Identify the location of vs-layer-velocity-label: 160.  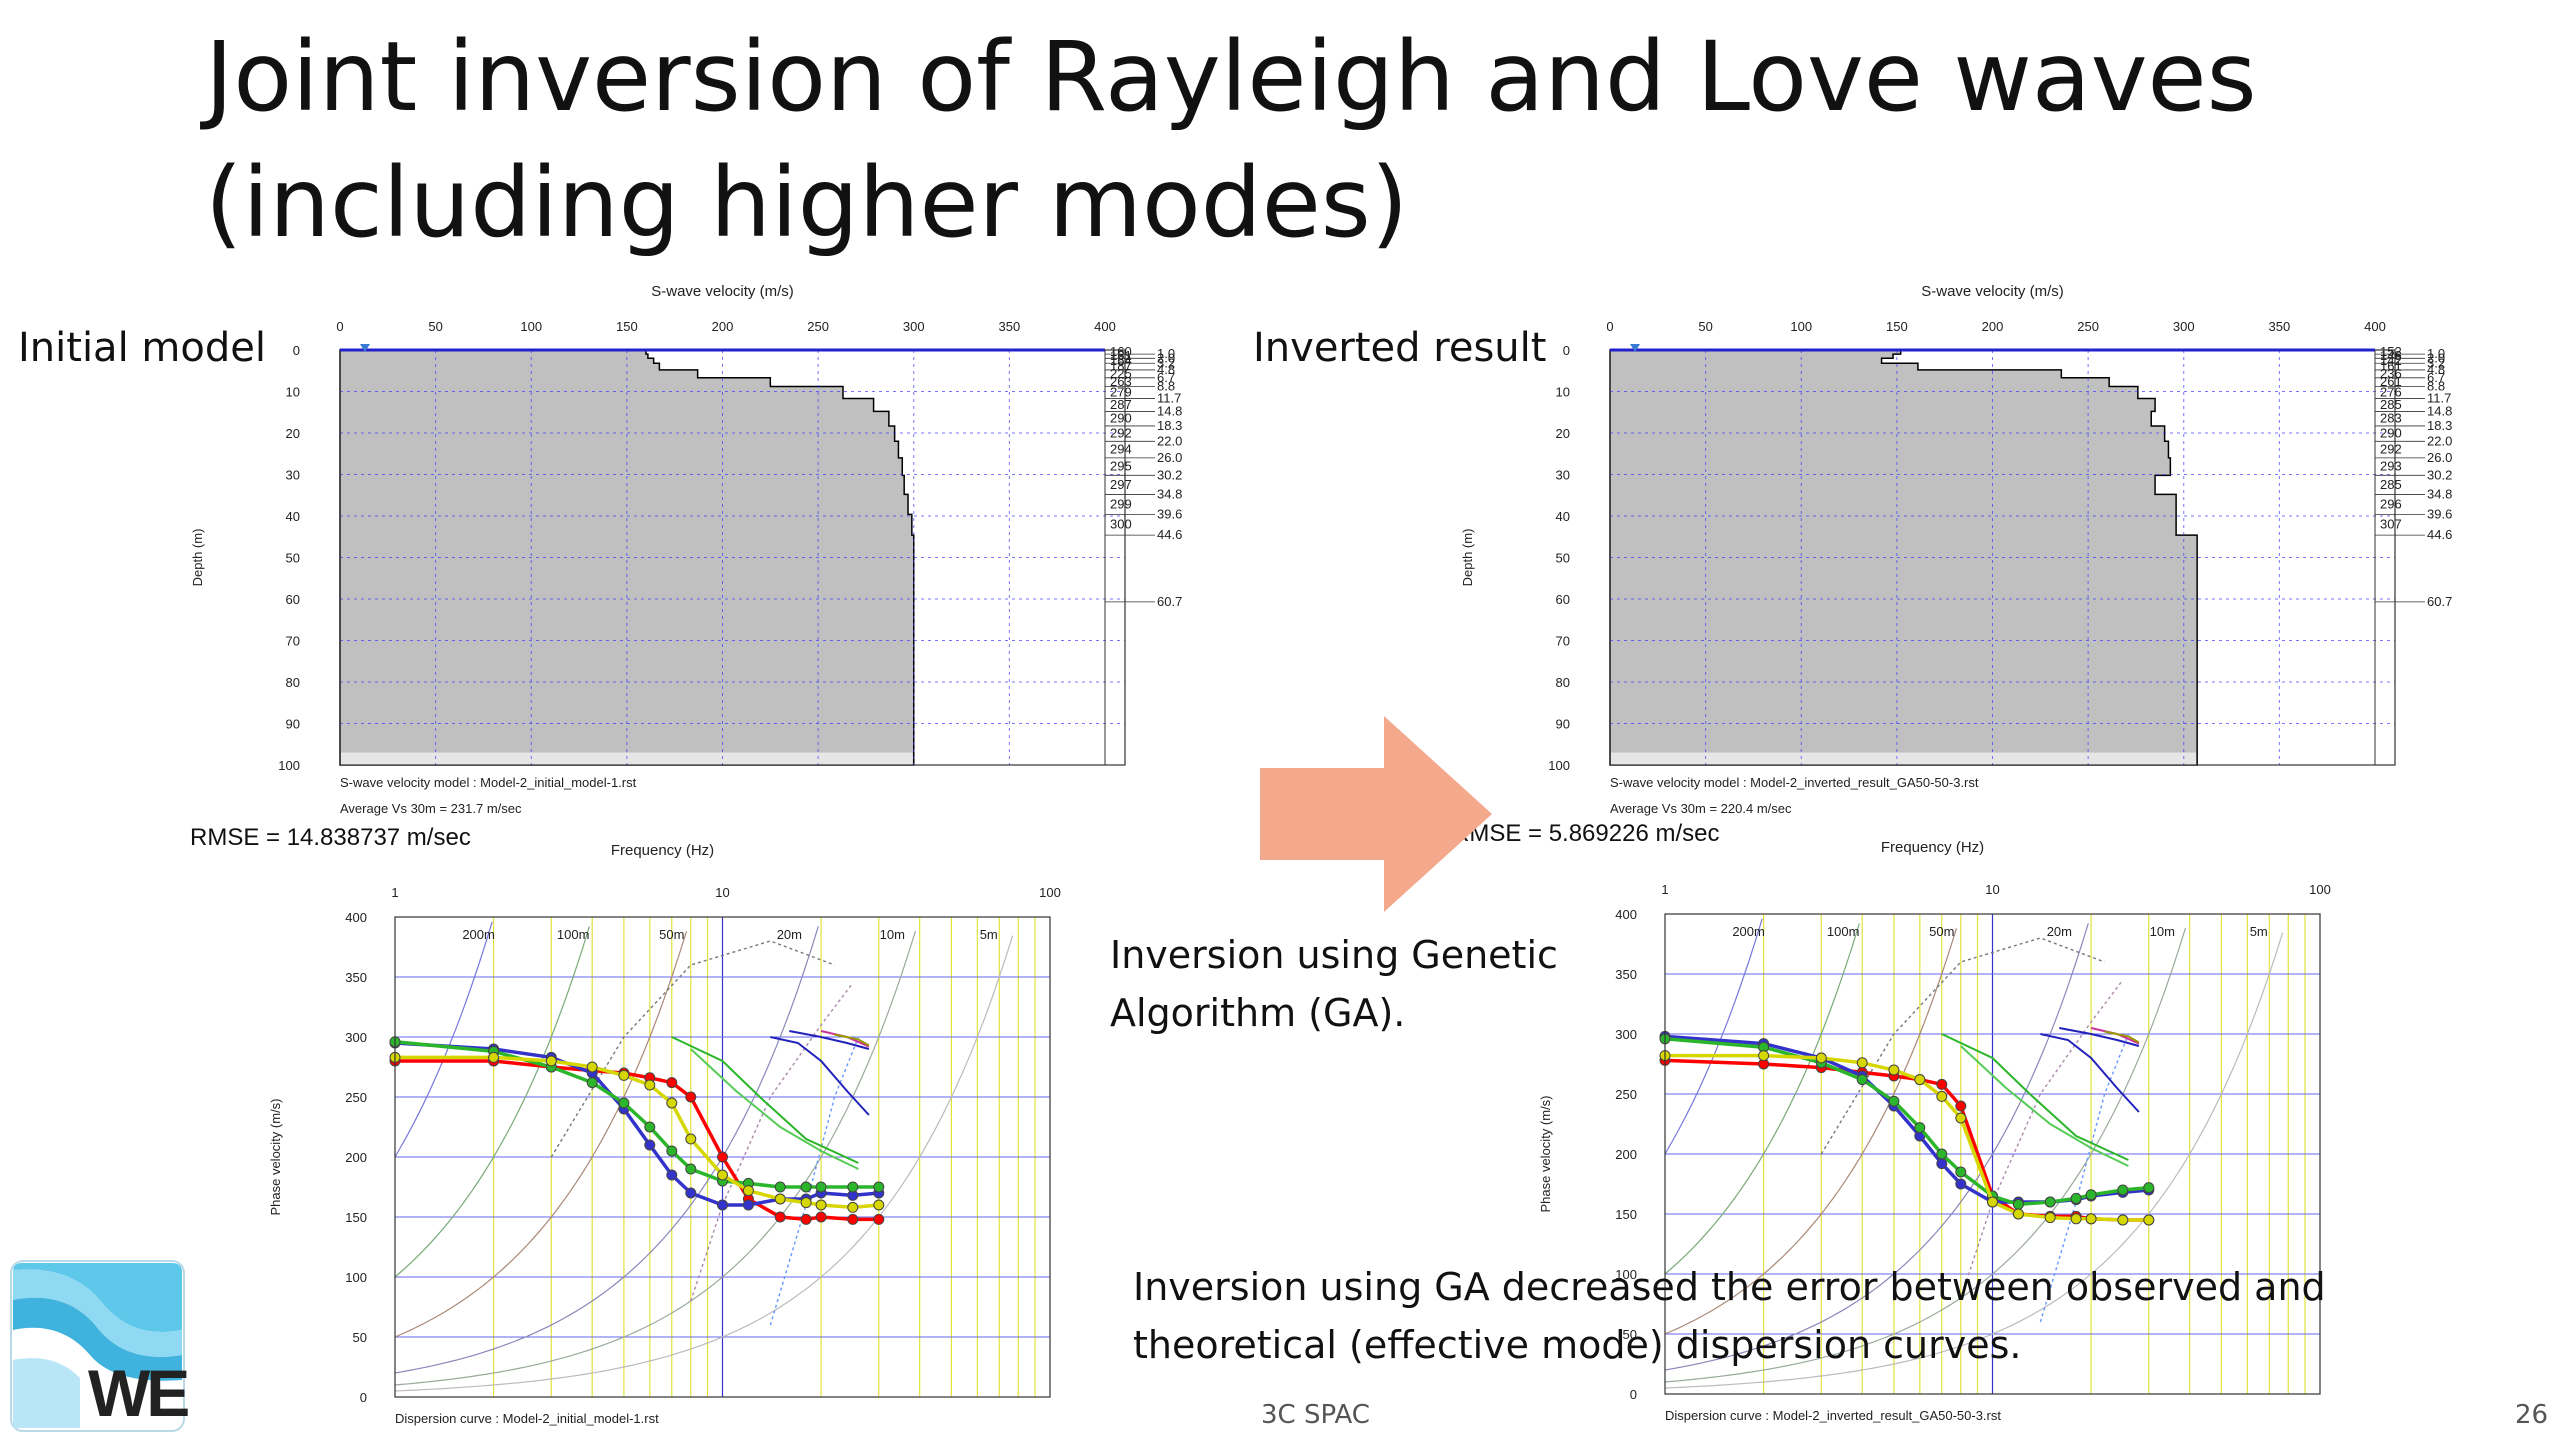
(1121, 351).